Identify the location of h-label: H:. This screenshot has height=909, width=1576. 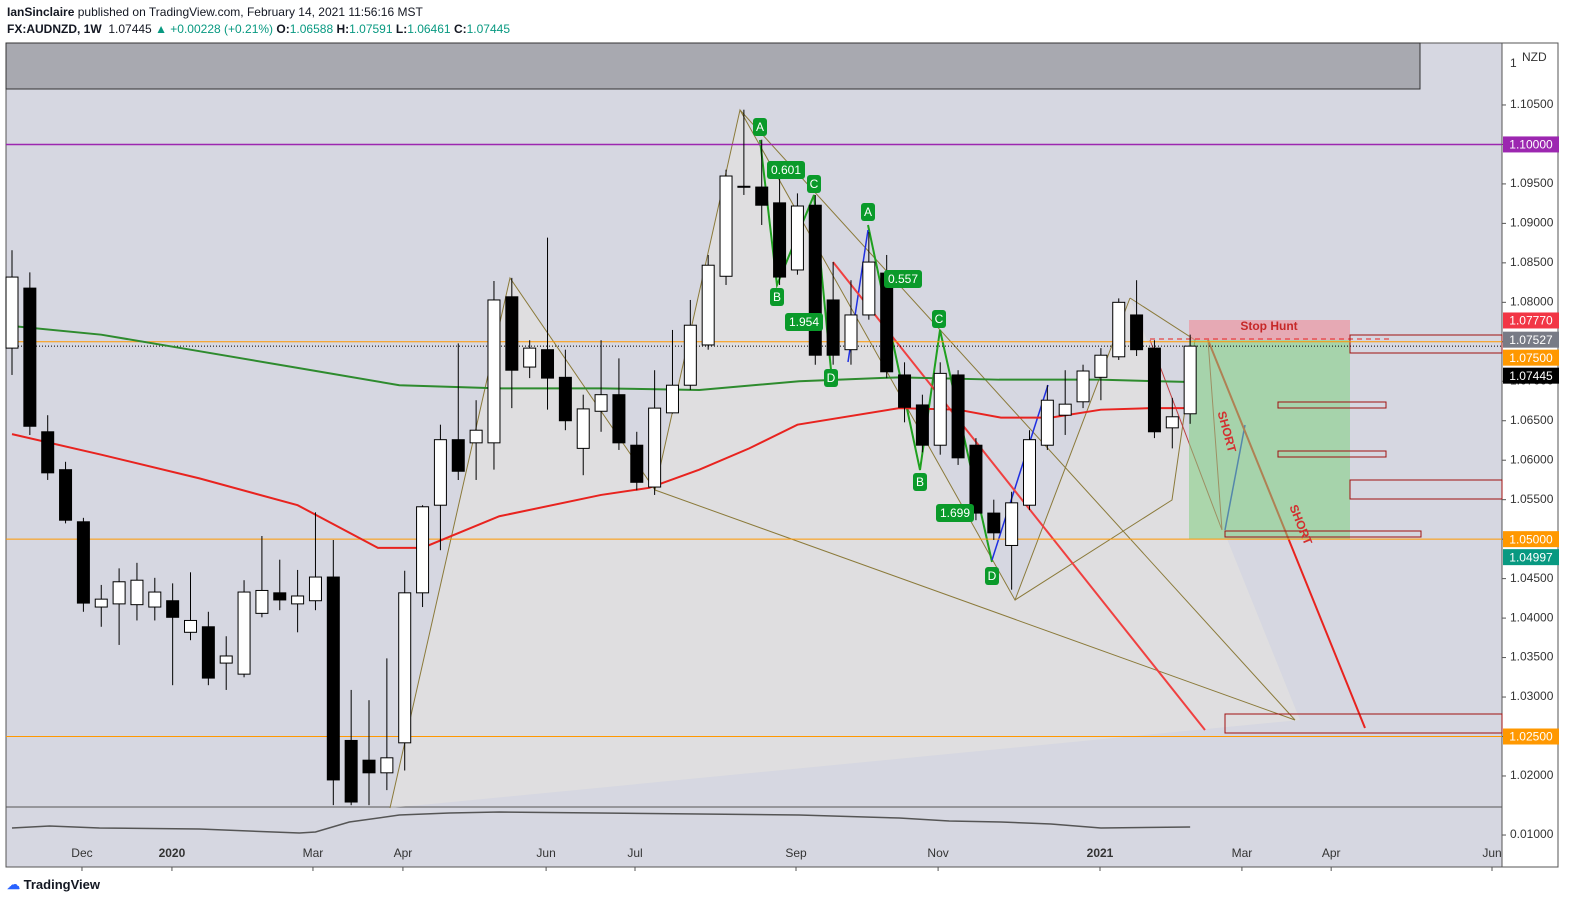
(343, 29).